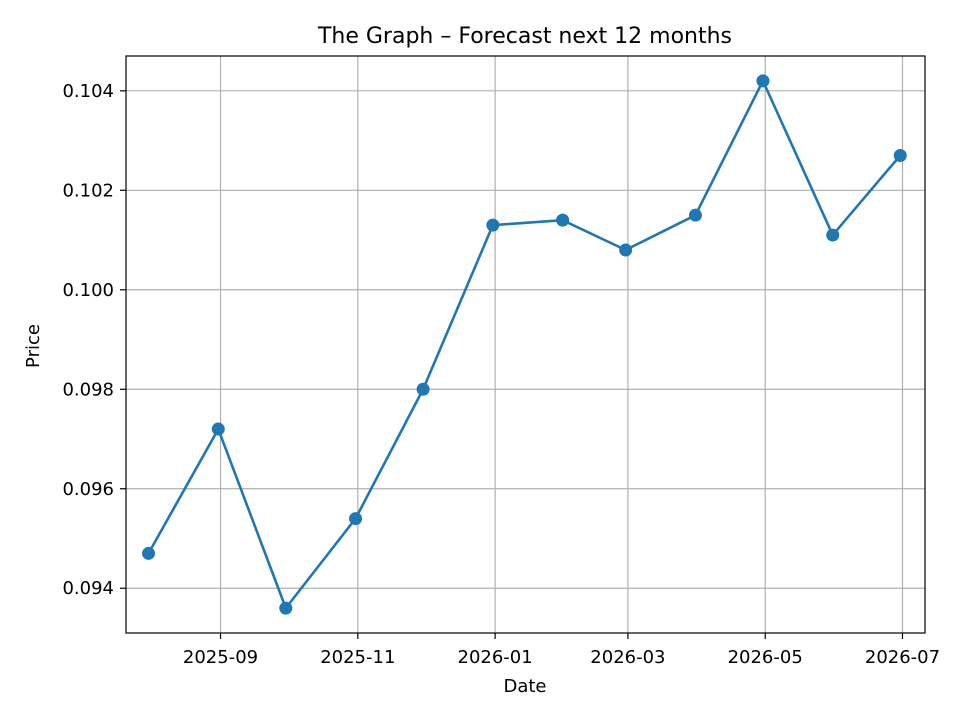 The width and height of the screenshot is (960, 720). Describe the element at coordinates (88, 588) in the screenshot. I see `y-tick-label: 0.094` at that location.